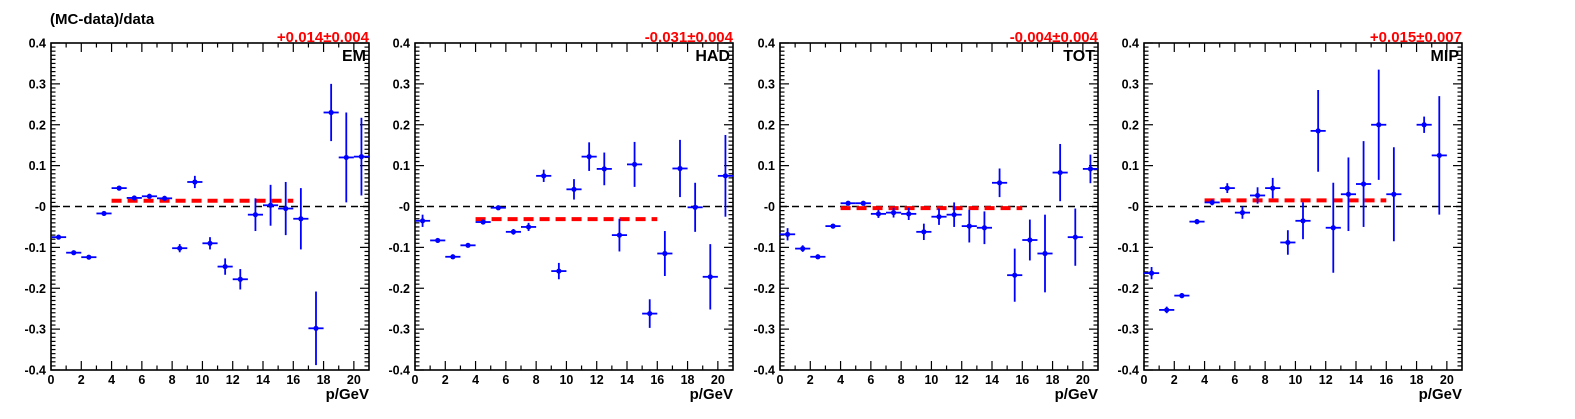 This screenshot has width=1575, height=419. What do you see at coordinates (141, 380) in the screenshot?
I see `x-tick-label: 6` at bounding box center [141, 380].